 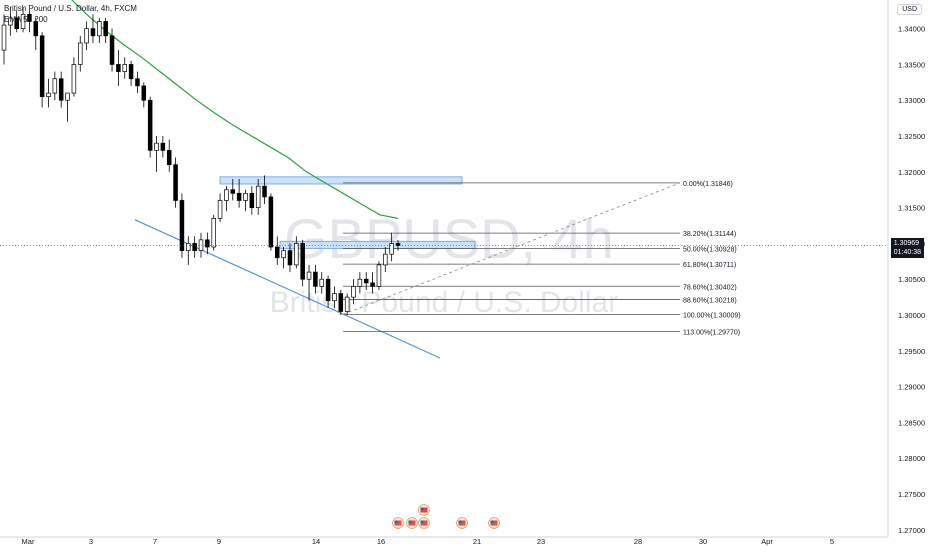 What do you see at coordinates (911, 29) in the screenshot?
I see `price-tick-label: 1.34000` at bounding box center [911, 29].